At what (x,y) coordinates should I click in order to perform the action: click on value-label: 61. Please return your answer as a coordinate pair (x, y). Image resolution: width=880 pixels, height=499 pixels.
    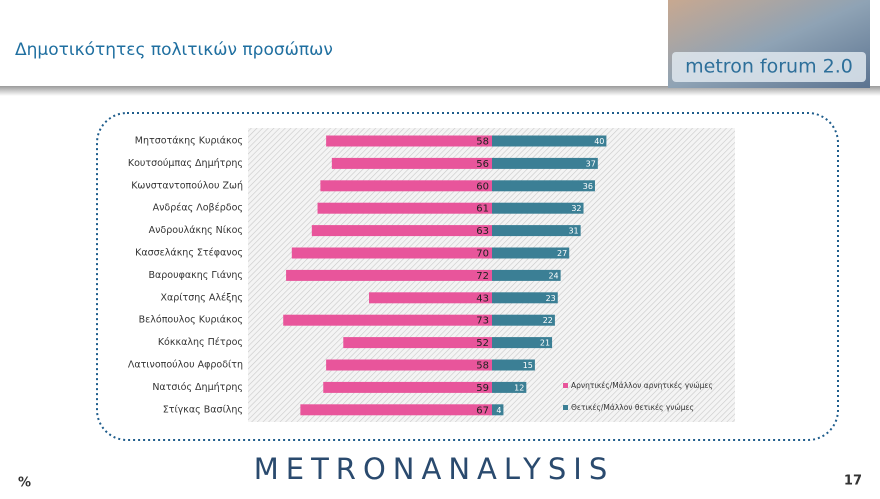
    Looking at the image, I should click on (482, 209).